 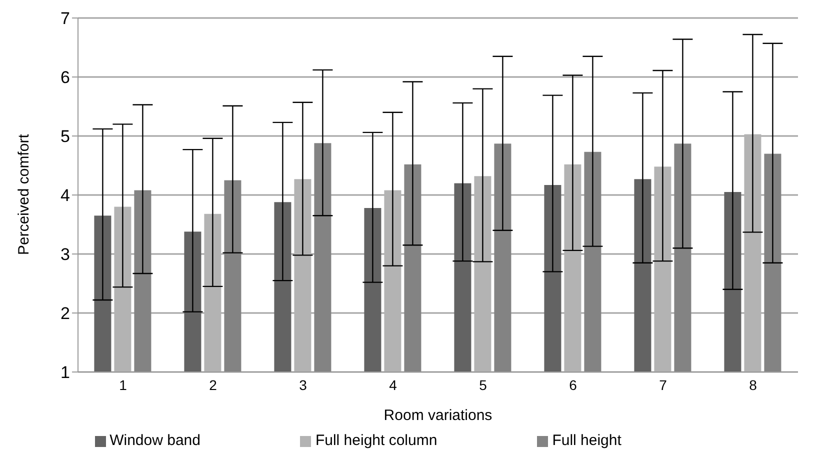 I want to click on y-tick-label: 3, so click(x=65, y=254).